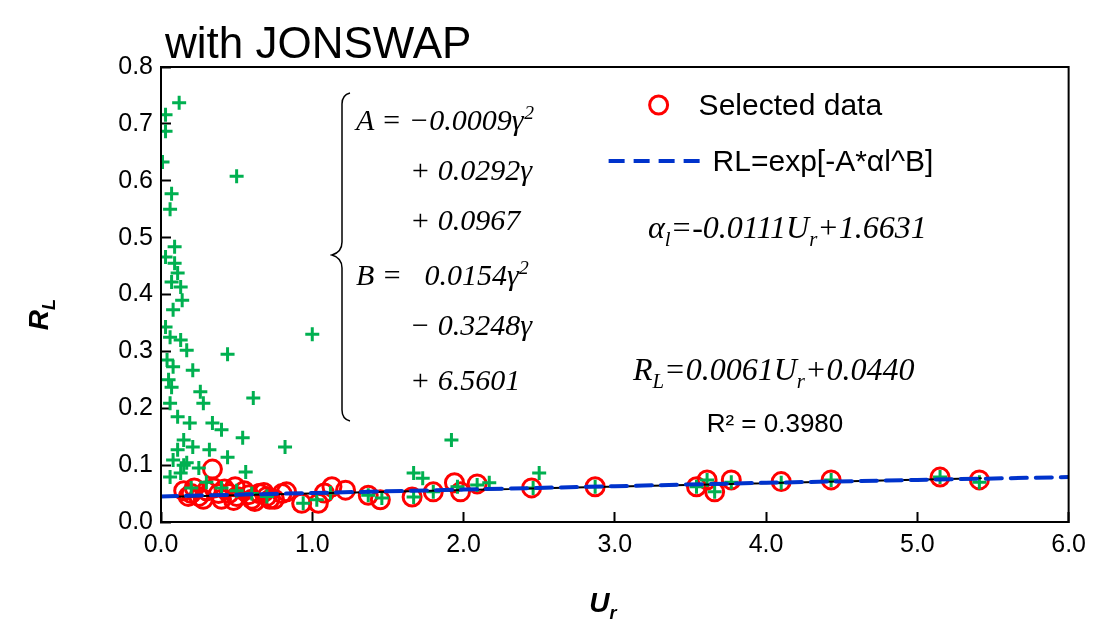 The height and width of the screenshot is (643, 1104). What do you see at coordinates (823, 160) in the screenshot?
I see `legend-label: RL=exp[-A*αl^B]` at bounding box center [823, 160].